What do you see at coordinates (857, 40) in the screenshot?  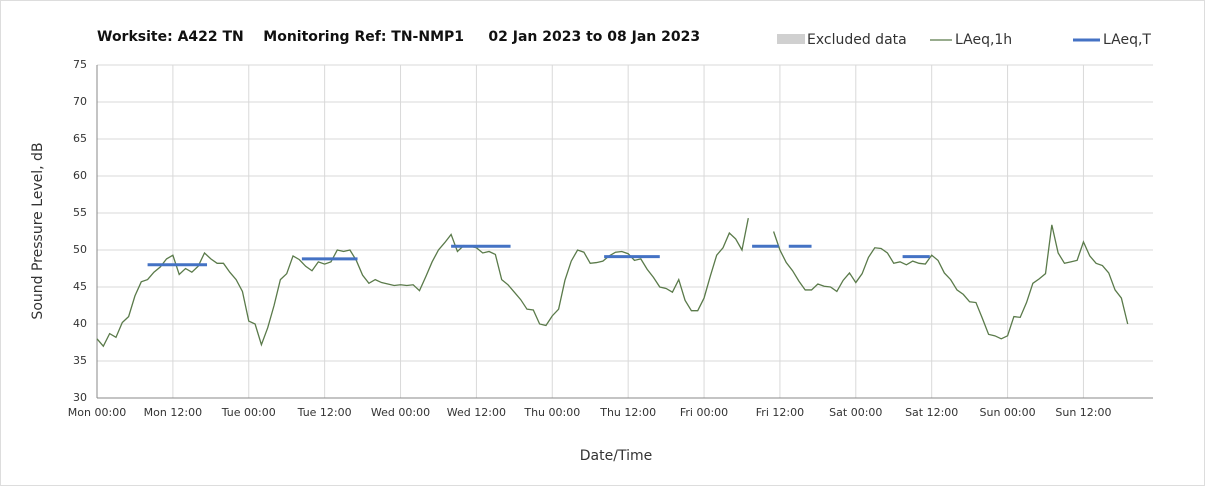 I see `legend-label: Excluded data` at bounding box center [857, 40].